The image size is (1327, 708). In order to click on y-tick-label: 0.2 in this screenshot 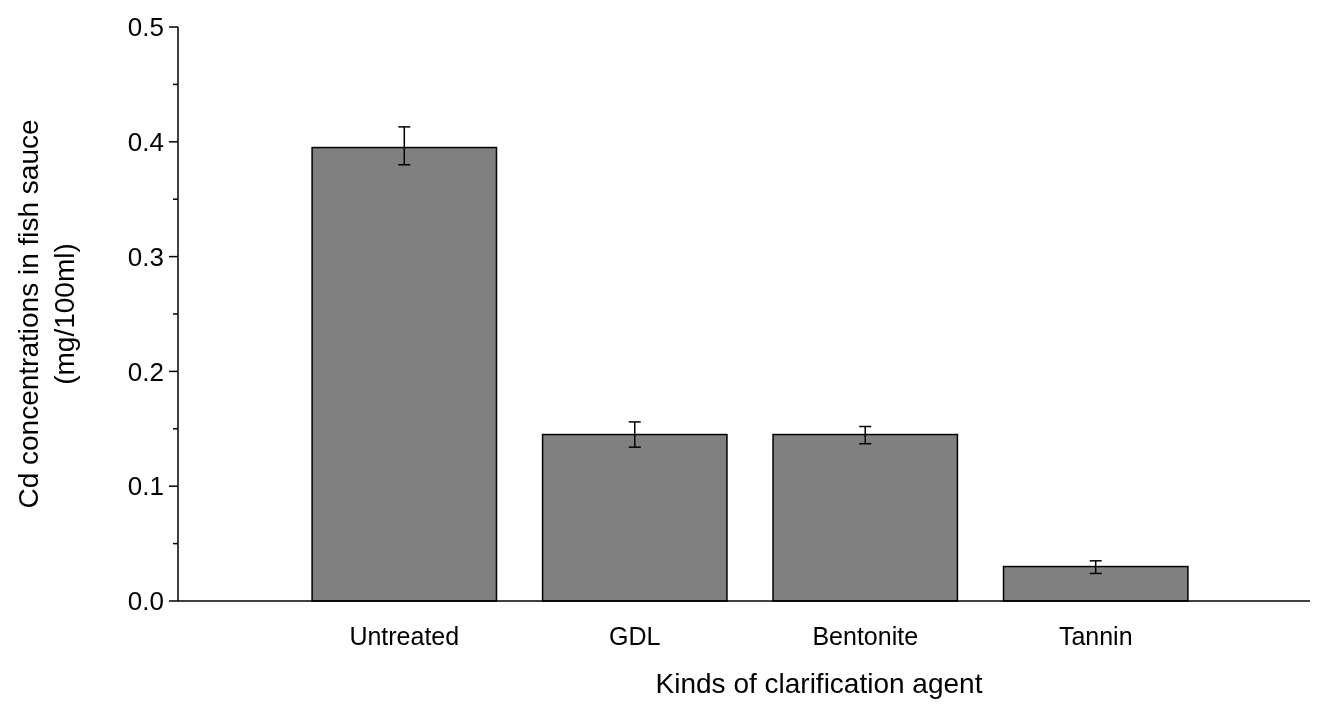, I will do `click(145, 371)`.